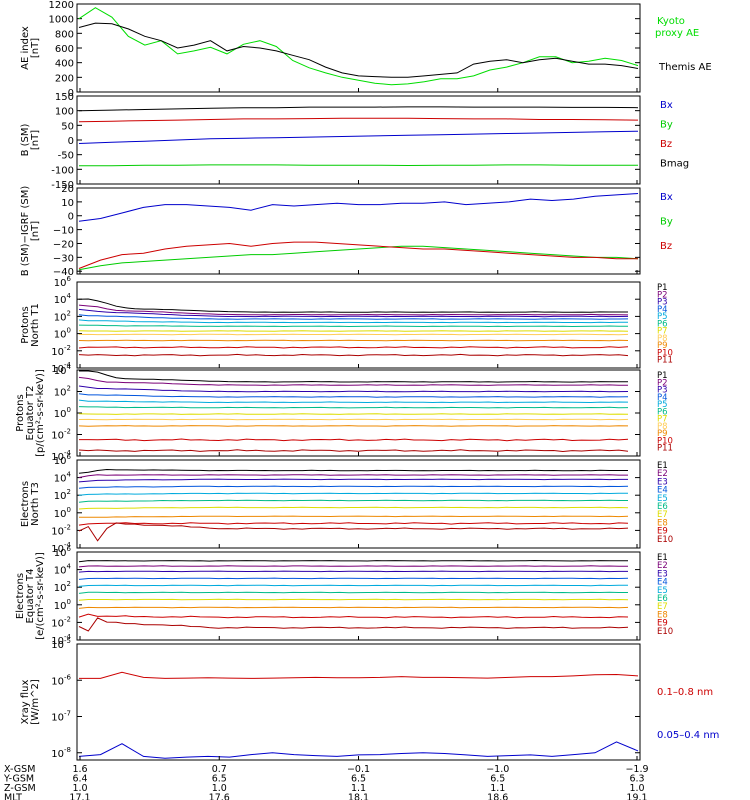 Image resolution: width=750 pixels, height=800 pixels. Describe the element at coordinates (358, 258) in the screenshot. I see `series-line-by` at that location.